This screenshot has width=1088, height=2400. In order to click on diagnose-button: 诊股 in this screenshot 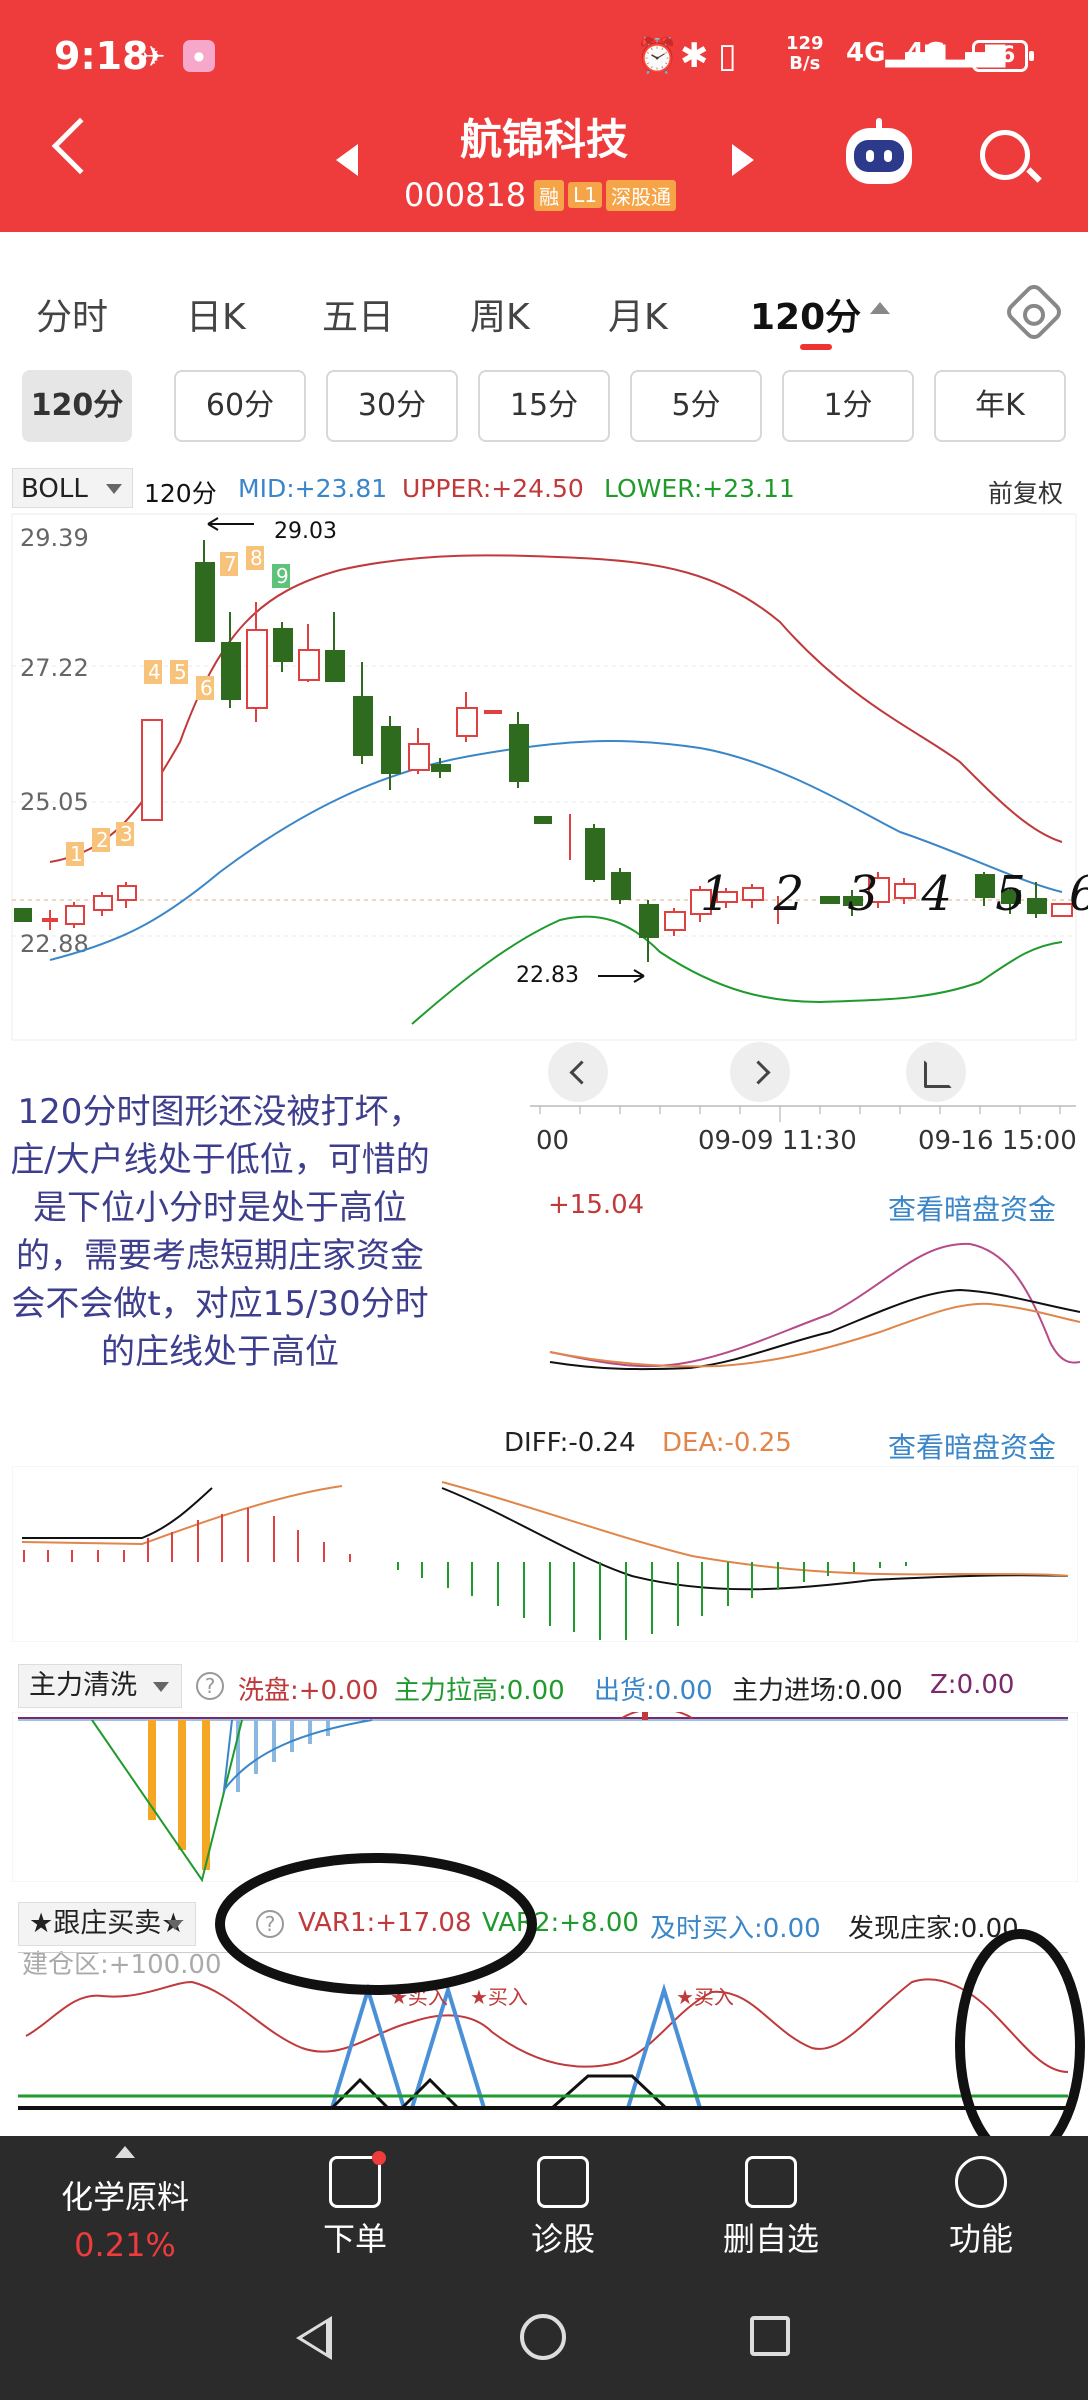, I will do `click(563, 2205)`.